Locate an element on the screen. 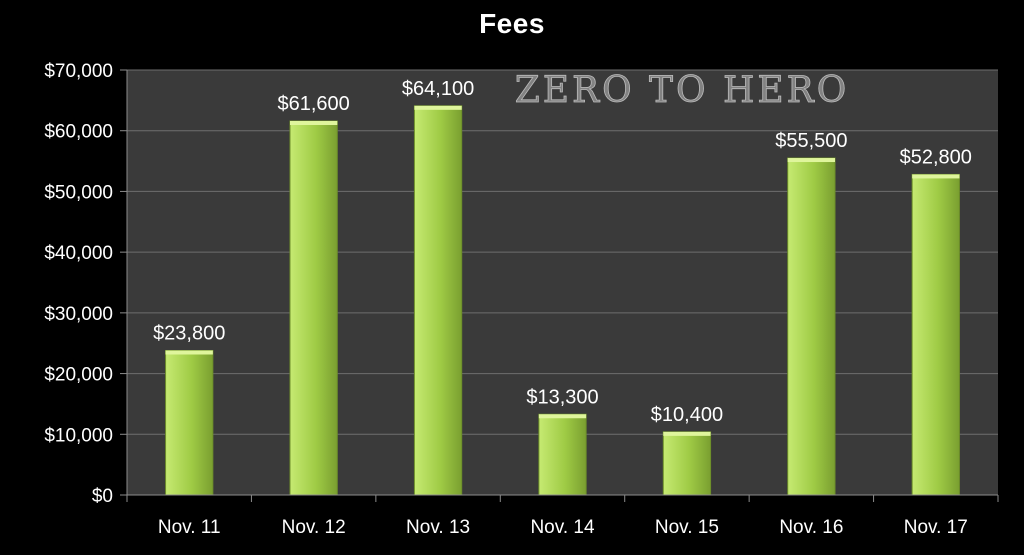 This screenshot has width=1024, height=555. data-label: $55,500 is located at coordinates (811, 141).